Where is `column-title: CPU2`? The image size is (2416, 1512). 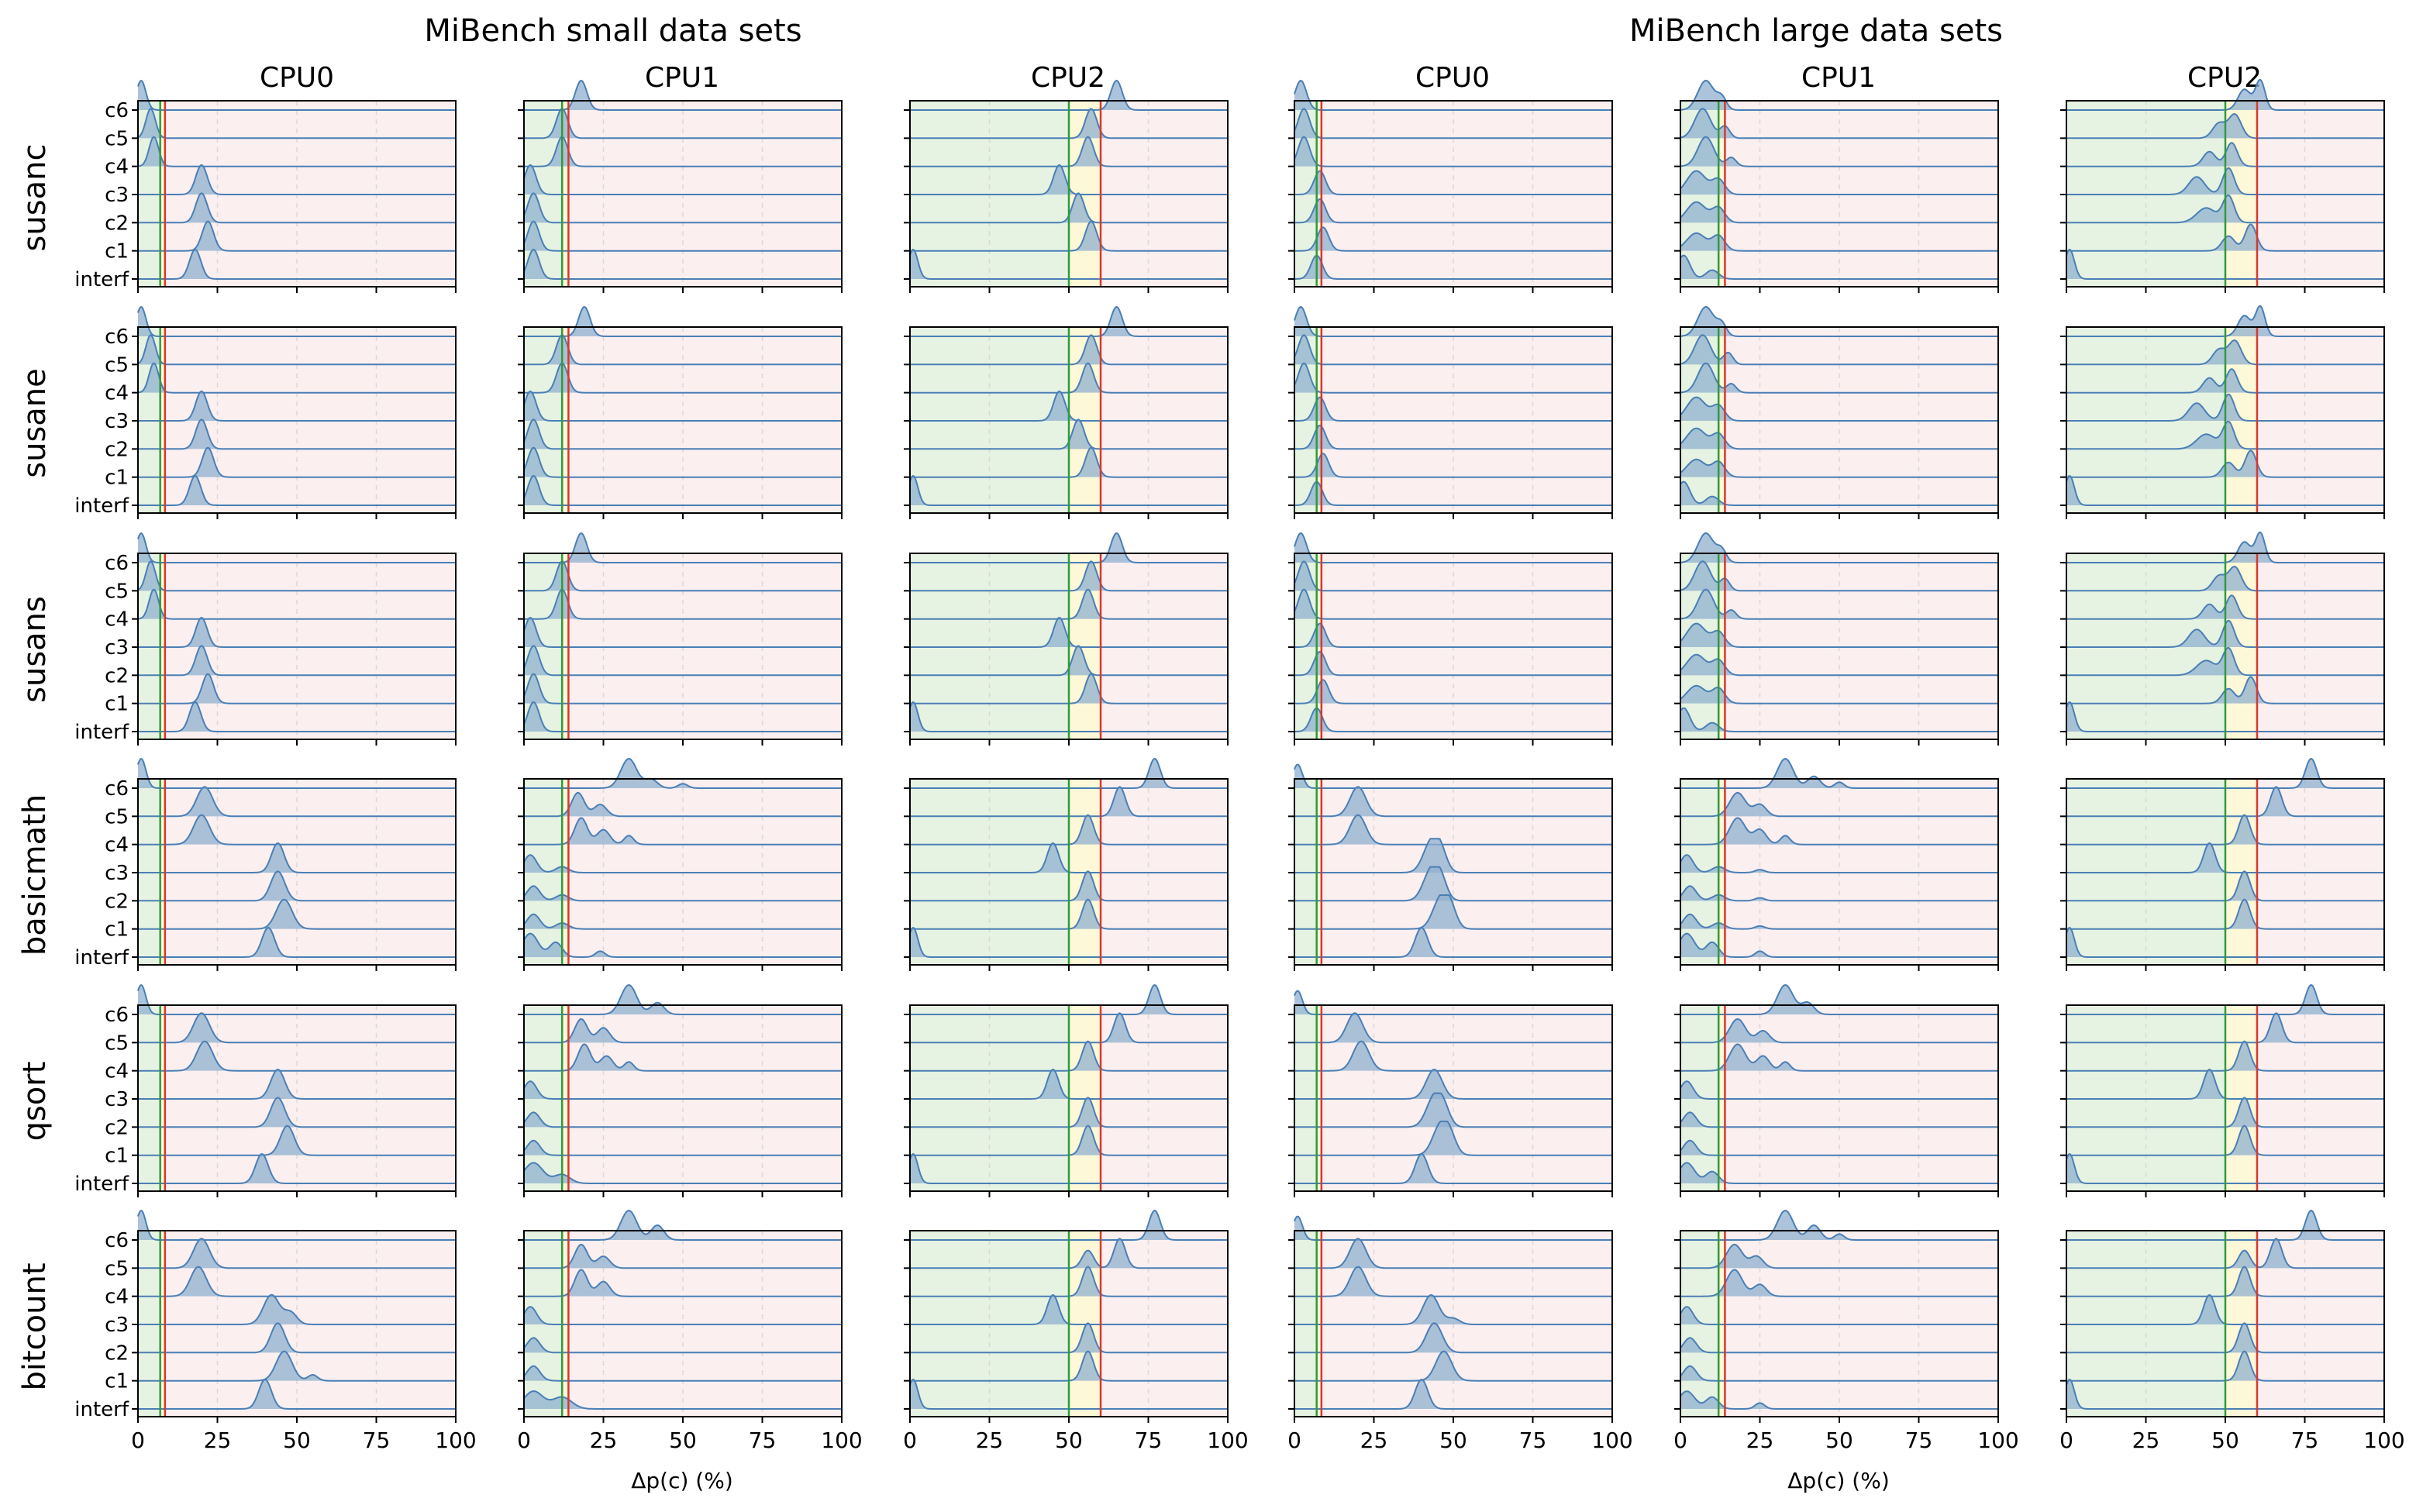
column-title: CPU2 is located at coordinates (1068, 78).